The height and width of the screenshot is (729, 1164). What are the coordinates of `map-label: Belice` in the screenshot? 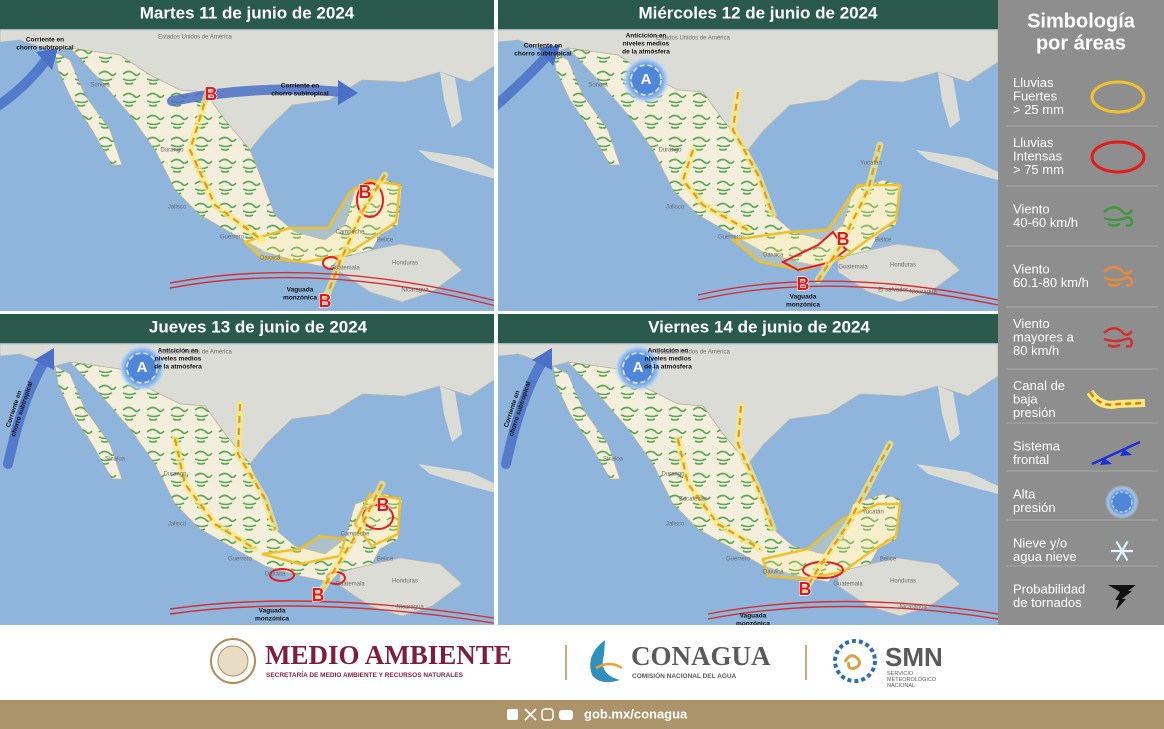 It's located at (888, 560).